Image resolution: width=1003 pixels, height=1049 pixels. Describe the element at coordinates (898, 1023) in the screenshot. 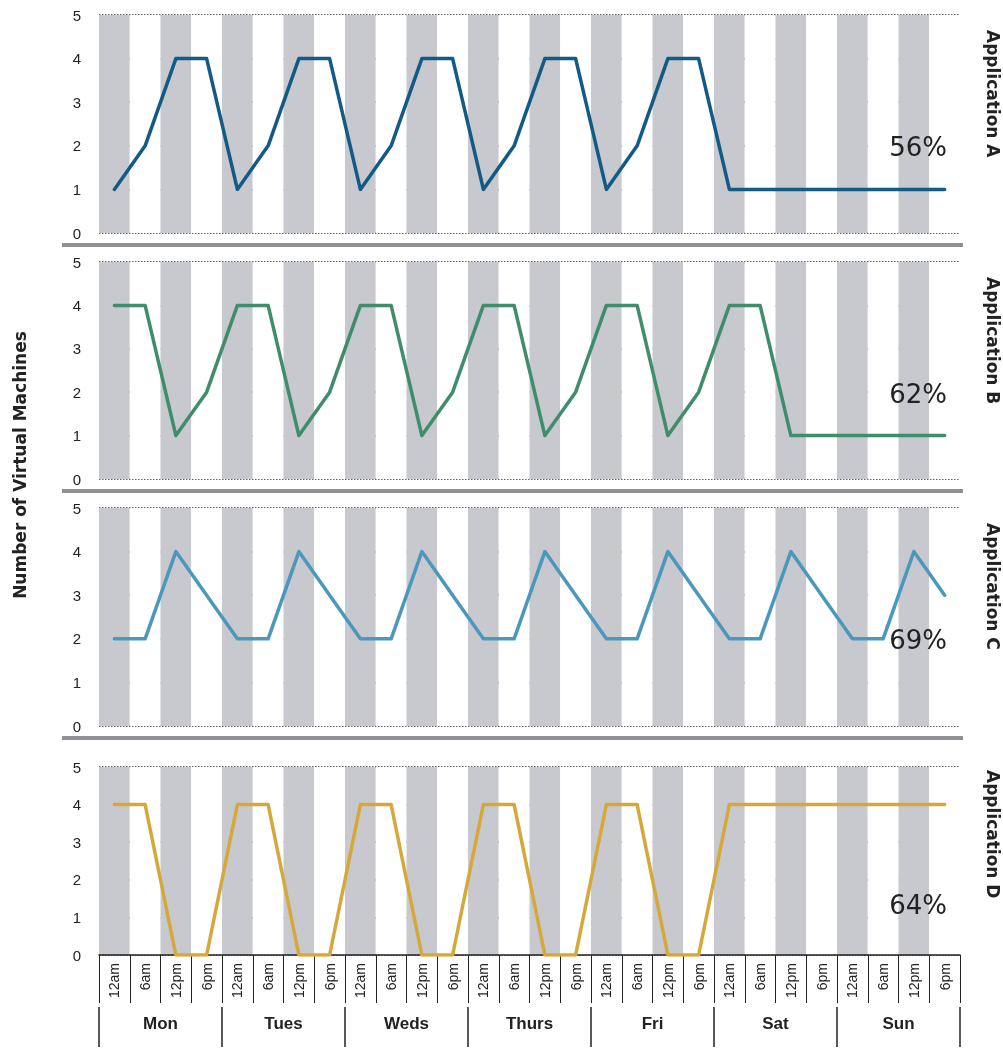

I see `text: Sun` at that location.